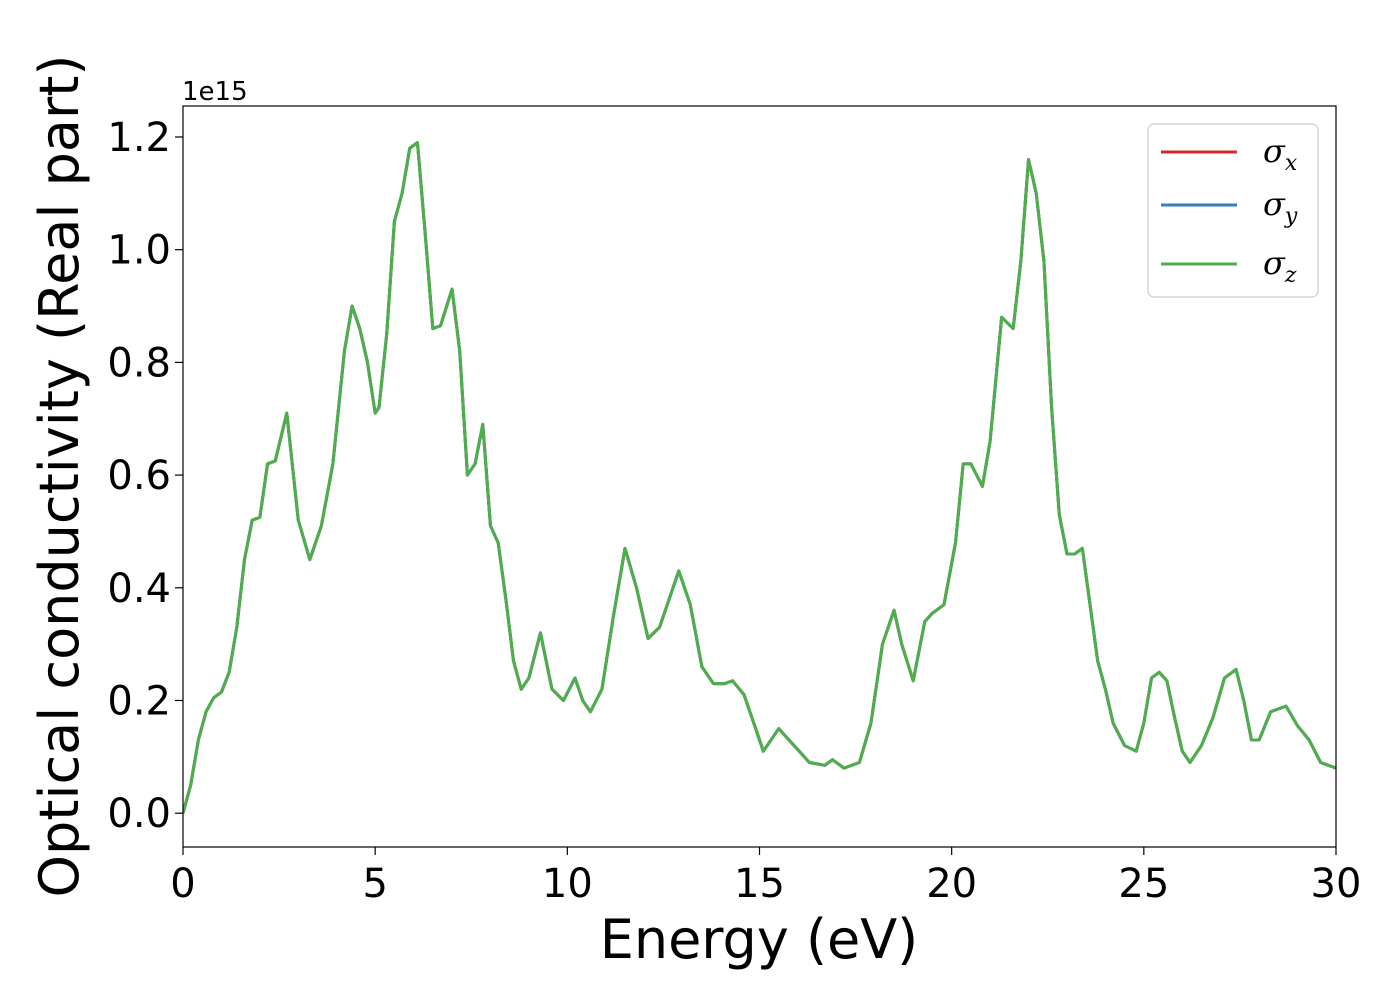  I want to click on x-axis-label: Energy (eV), so click(759, 939).